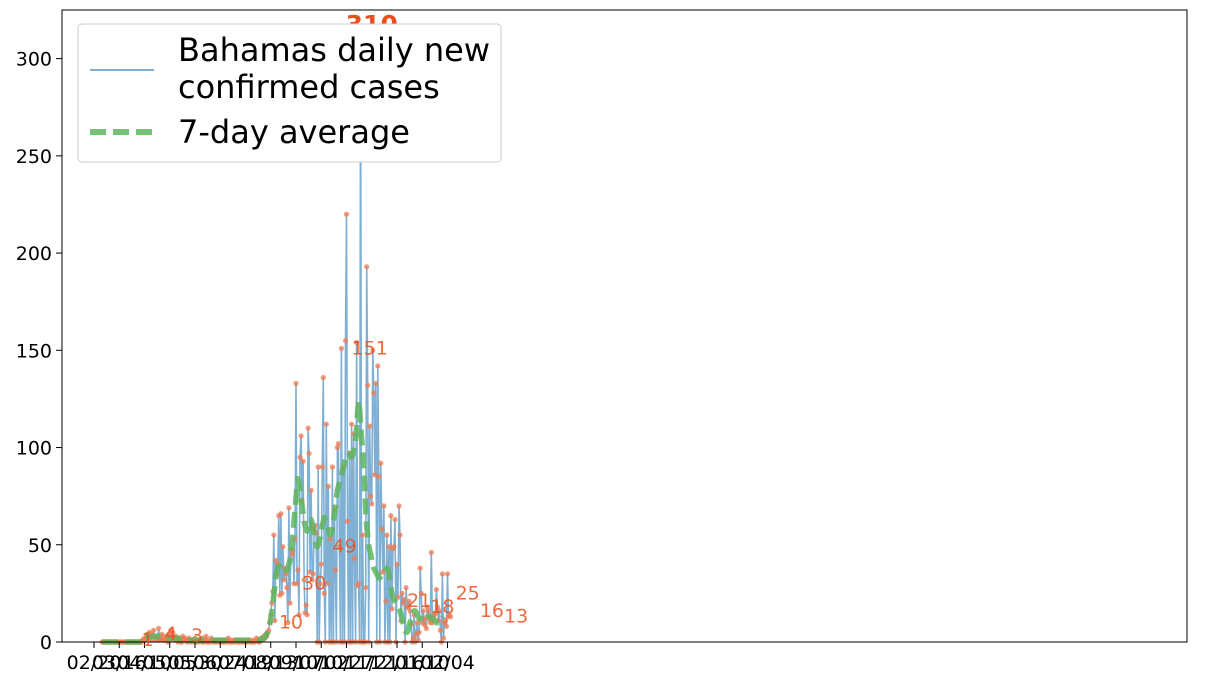 This screenshot has width=1228, height=682. What do you see at coordinates (296, 663) in the screenshot?
I see `x-tick-label: 09/07` at bounding box center [296, 663].